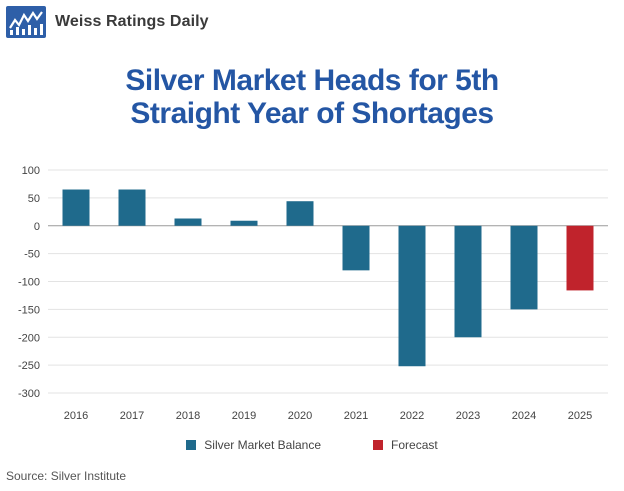  I want to click on chart-legend: Silver Market Balance Forecast, so click(312, 445).